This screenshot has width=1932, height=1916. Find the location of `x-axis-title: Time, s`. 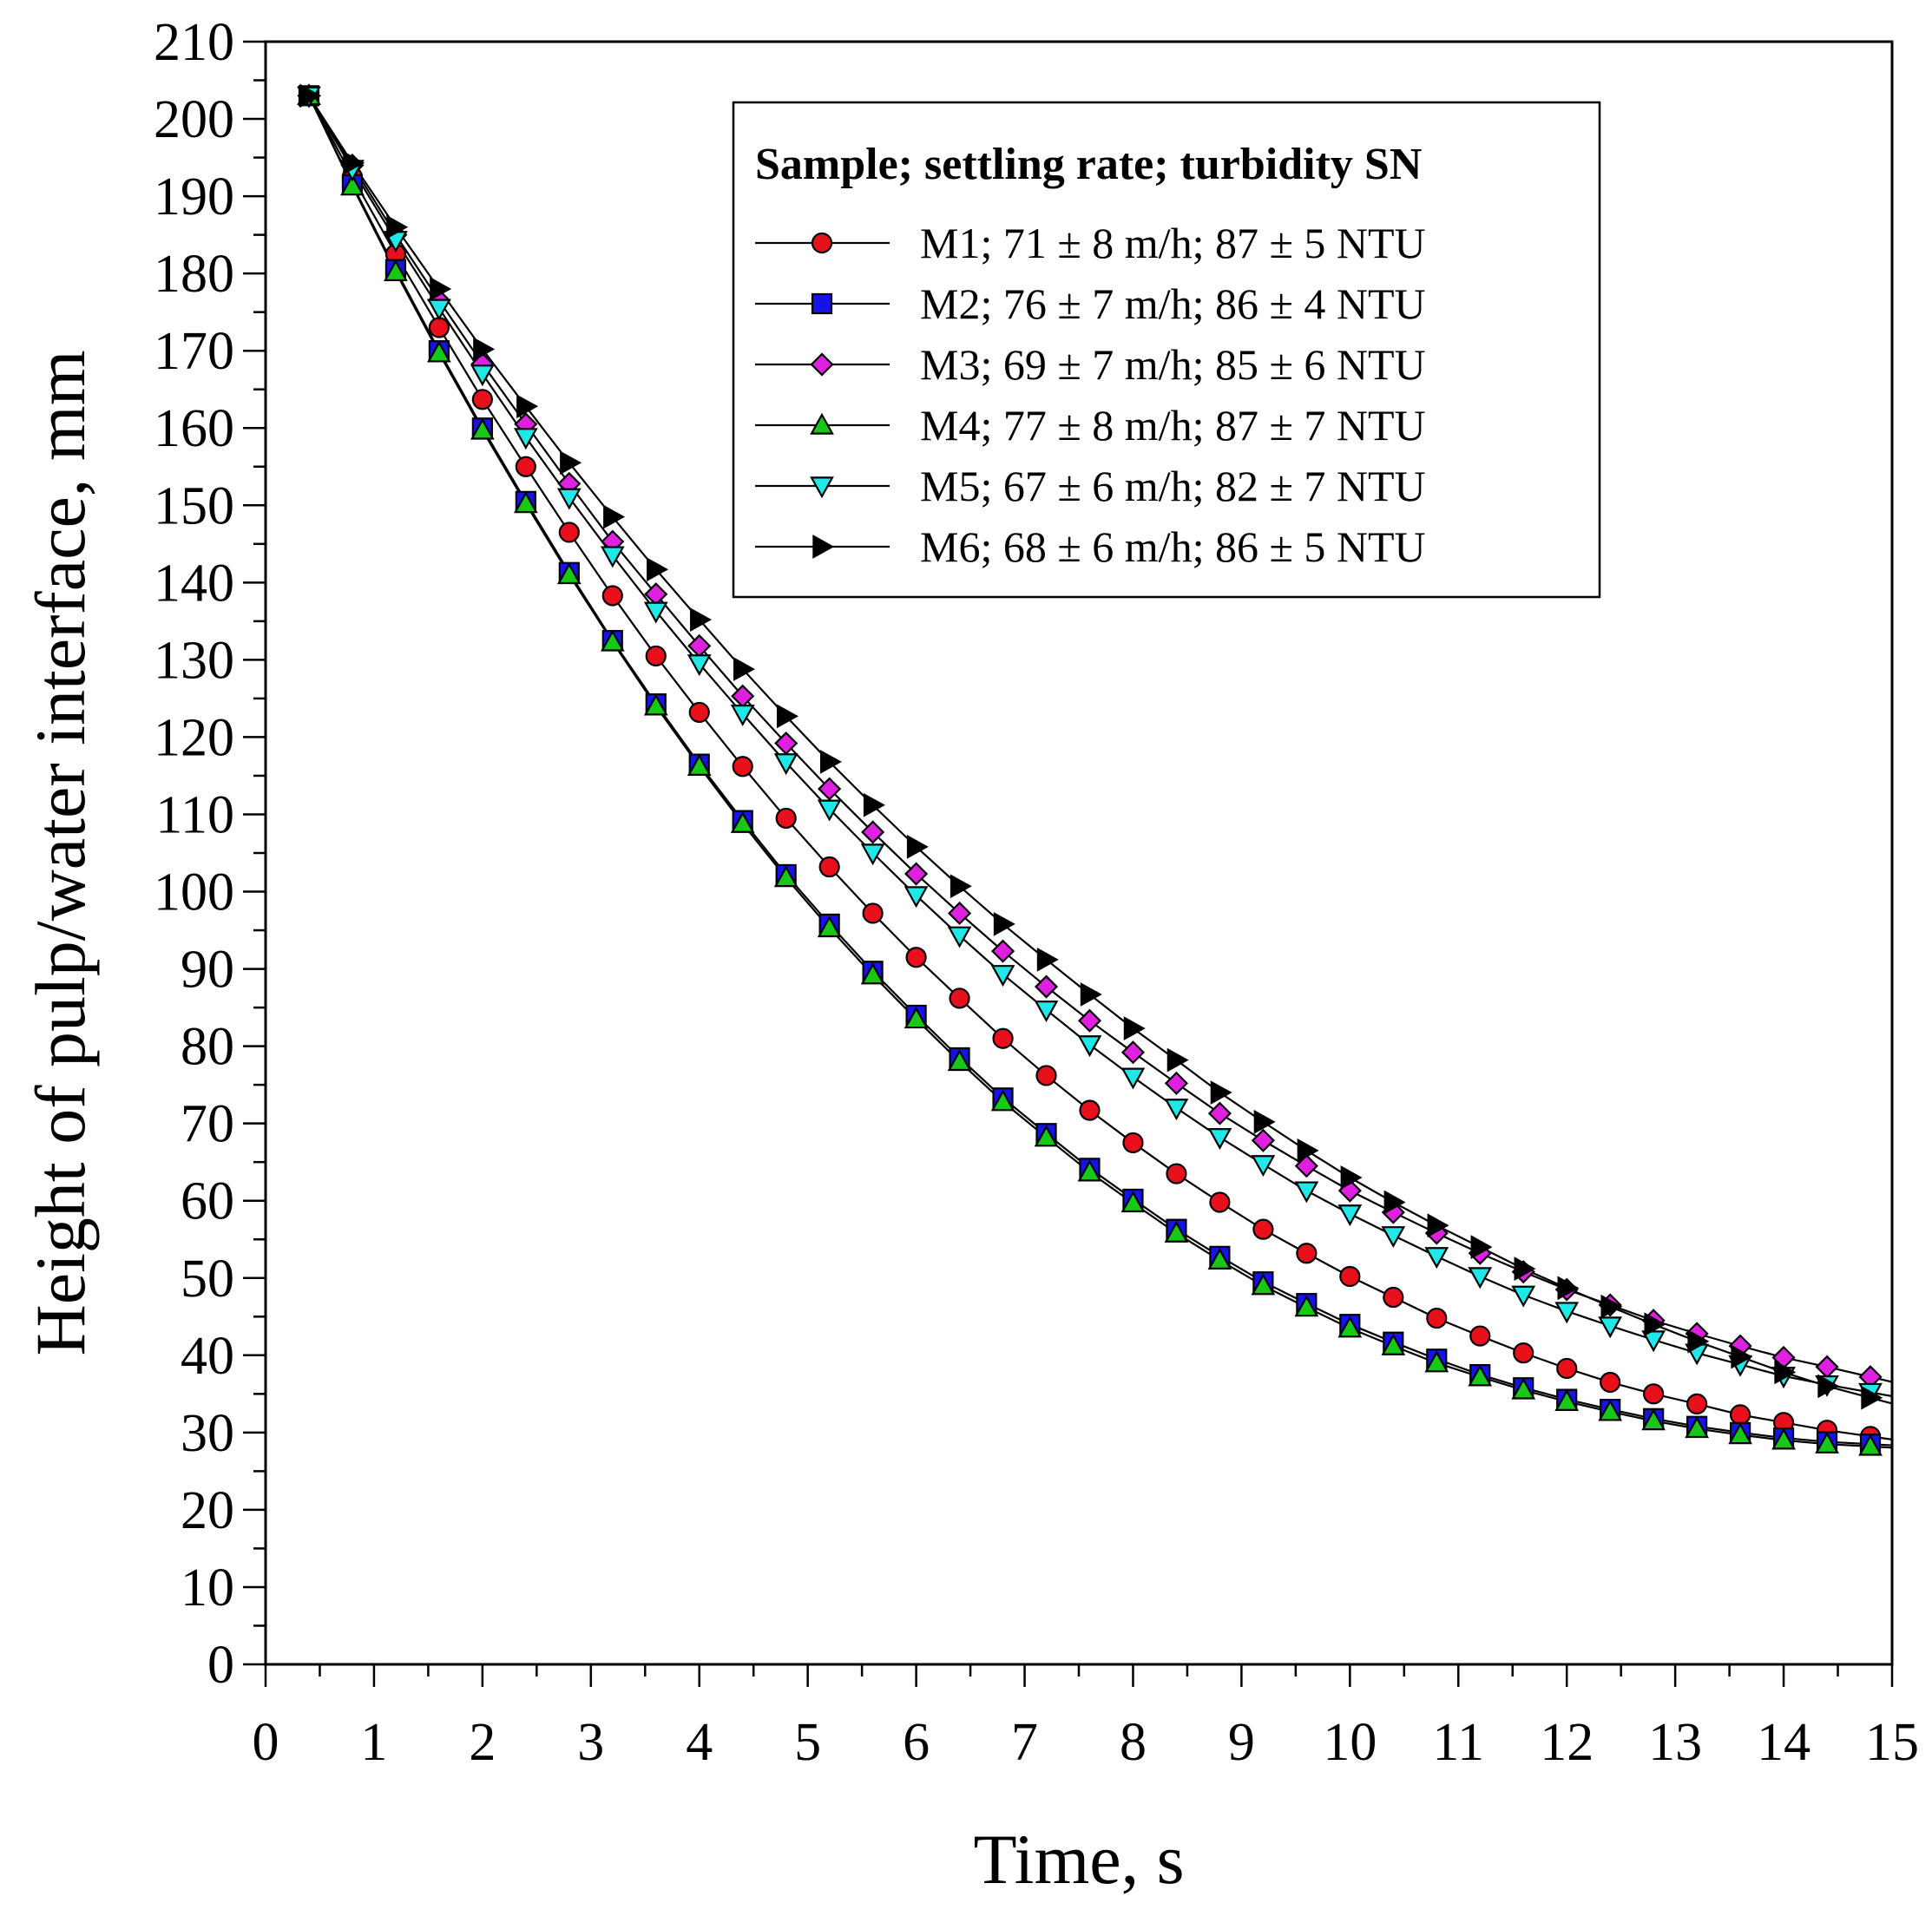

x-axis-title: Time, s is located at coordinates (1078, 1859).